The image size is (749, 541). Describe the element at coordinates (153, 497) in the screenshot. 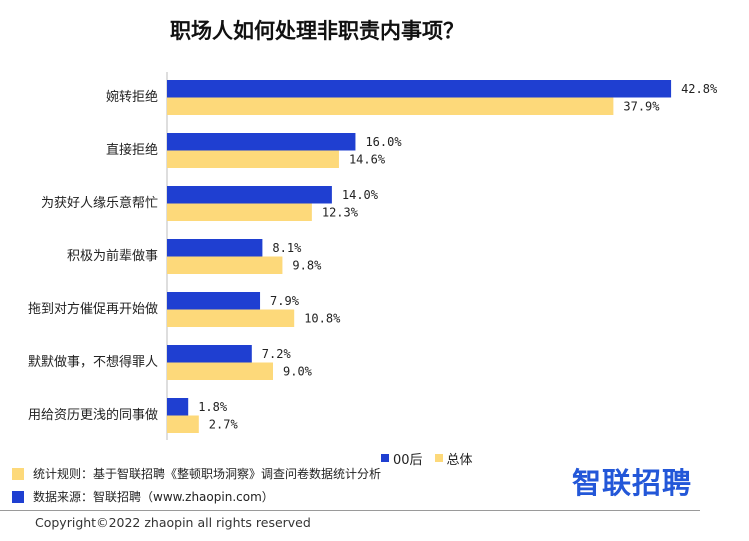

I see `note-text: 数据来源：智联招聘（www.zhaopin.com）` at that location.